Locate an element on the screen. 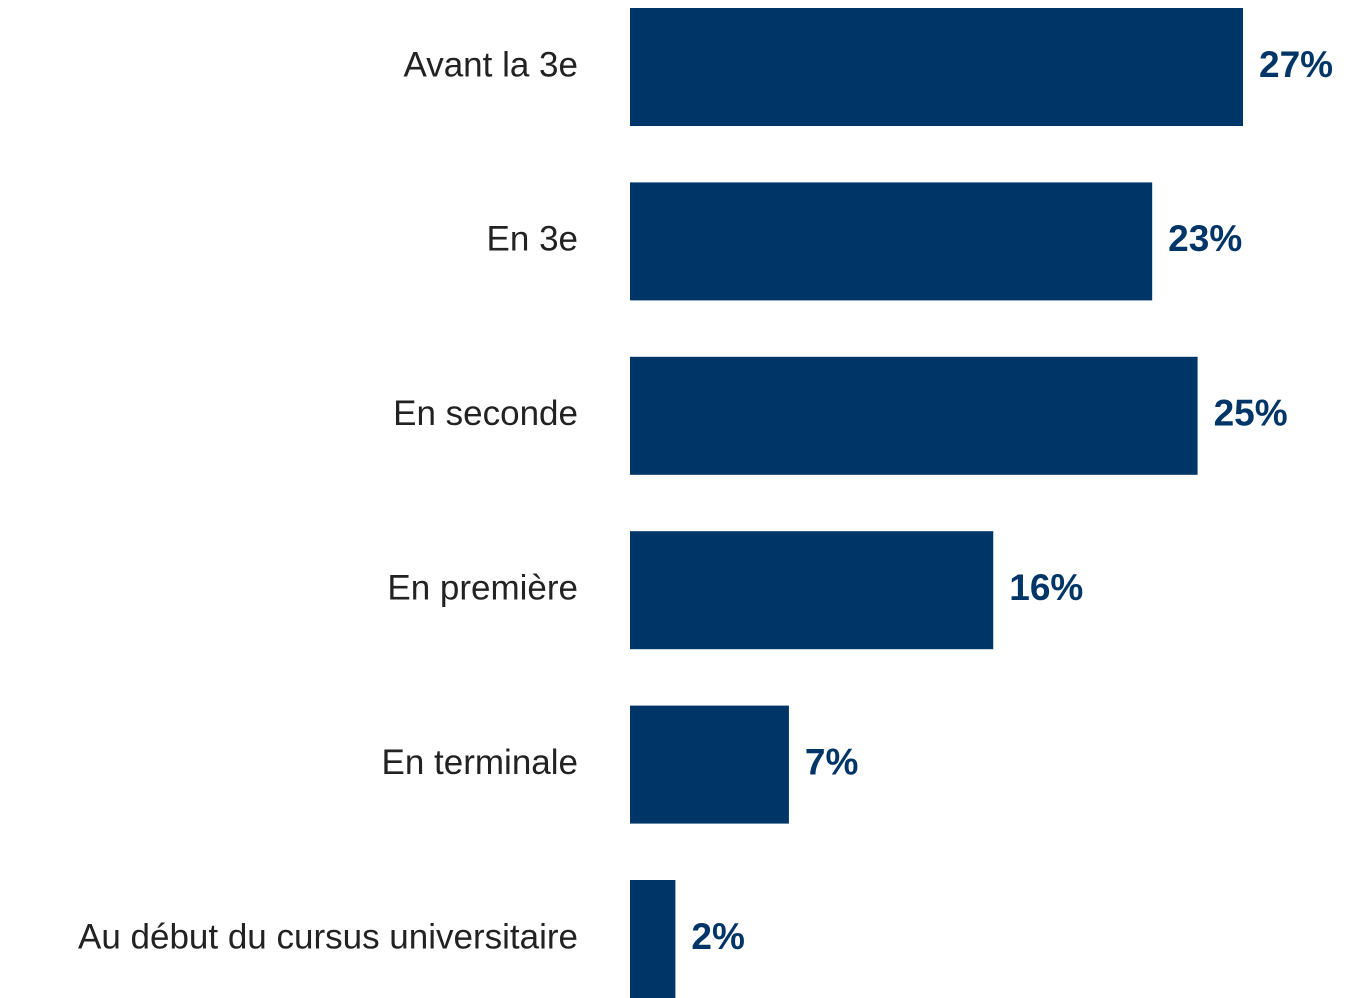 This screenshot has width=1350, height=998. value-label: 23% is located at coordinates (1205, 238).